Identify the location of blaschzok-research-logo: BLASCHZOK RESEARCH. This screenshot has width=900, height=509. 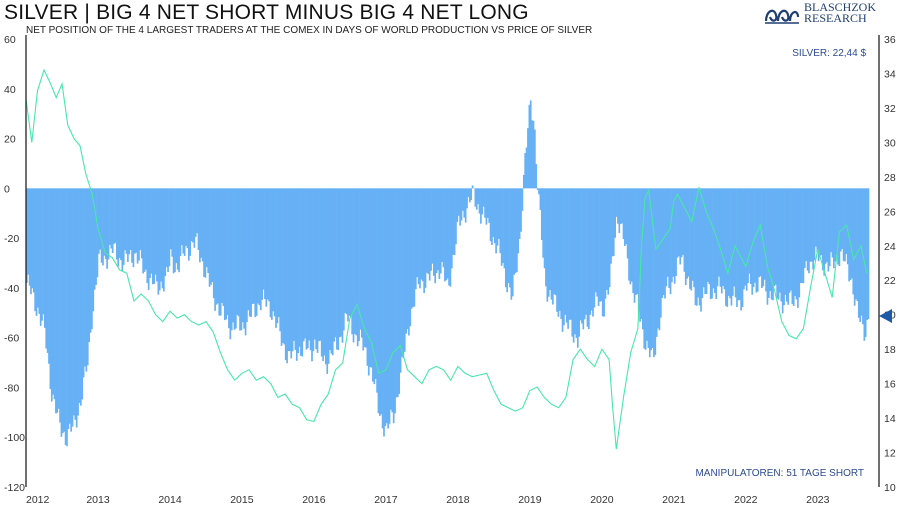
(832, 14).